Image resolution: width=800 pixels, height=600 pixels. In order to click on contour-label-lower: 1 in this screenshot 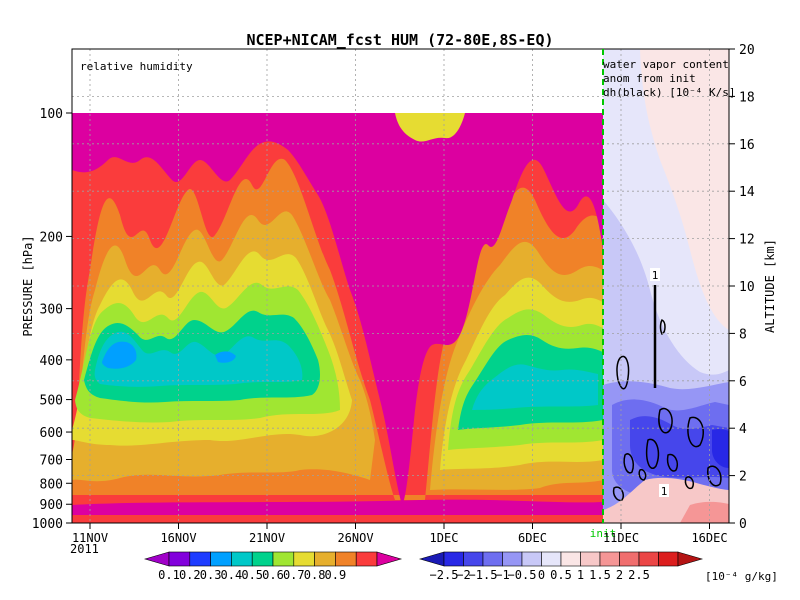, I will do `click(664, 491)`.